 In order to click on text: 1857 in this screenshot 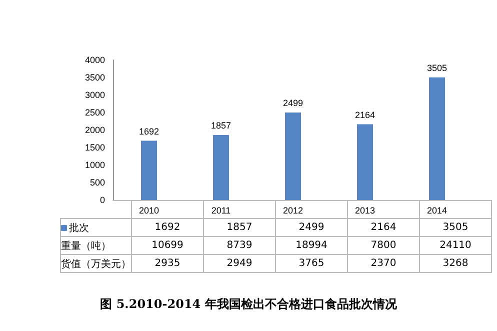, I will do `click(240, 227)`.